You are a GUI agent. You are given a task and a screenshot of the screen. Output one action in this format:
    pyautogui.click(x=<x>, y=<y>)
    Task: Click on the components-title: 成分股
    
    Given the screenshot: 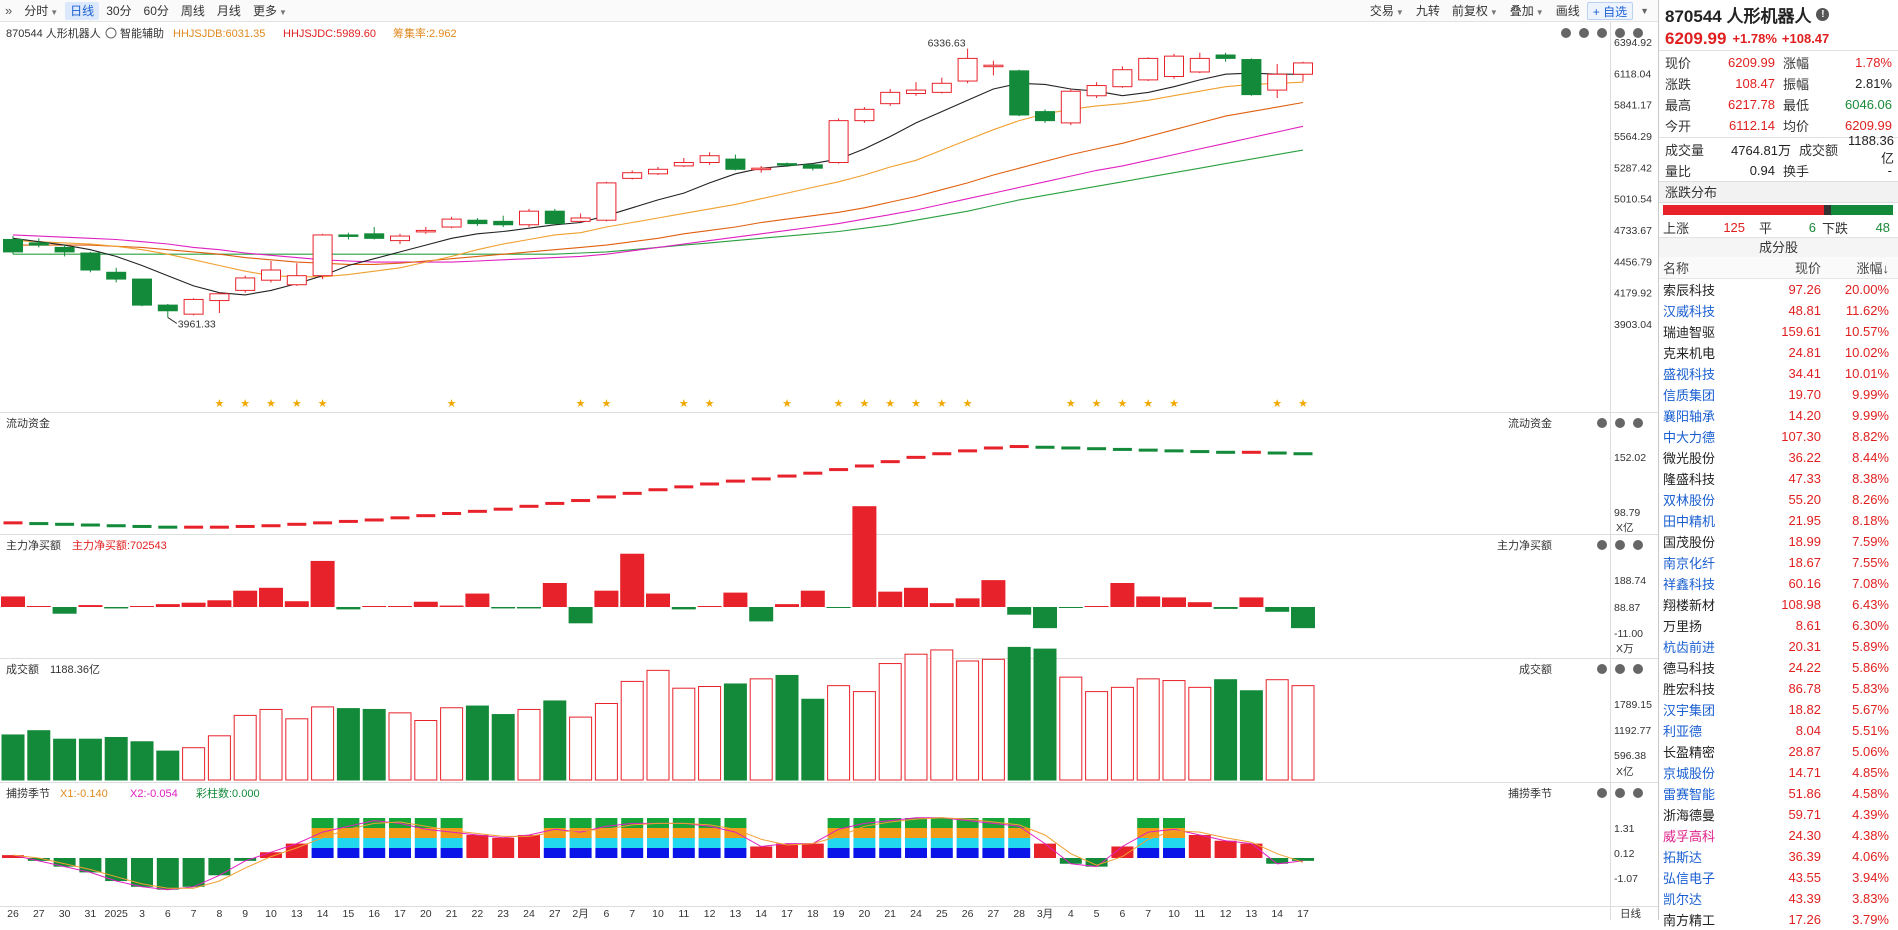 What is the action you would take?
    pyautogui.click(x=1778, y=247)
    